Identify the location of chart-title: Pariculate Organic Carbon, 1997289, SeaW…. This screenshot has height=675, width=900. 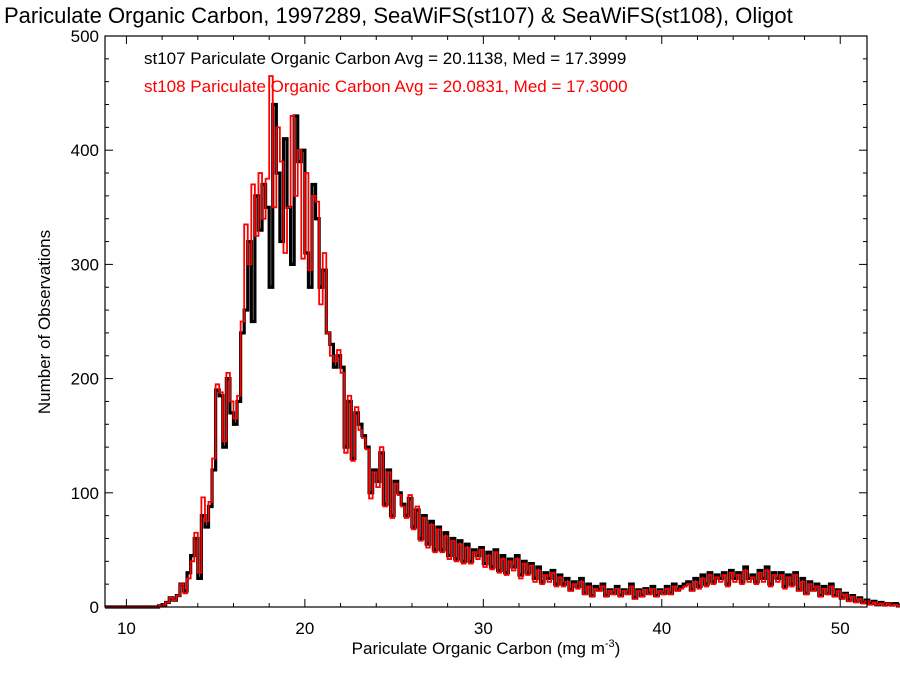
(398, 15).